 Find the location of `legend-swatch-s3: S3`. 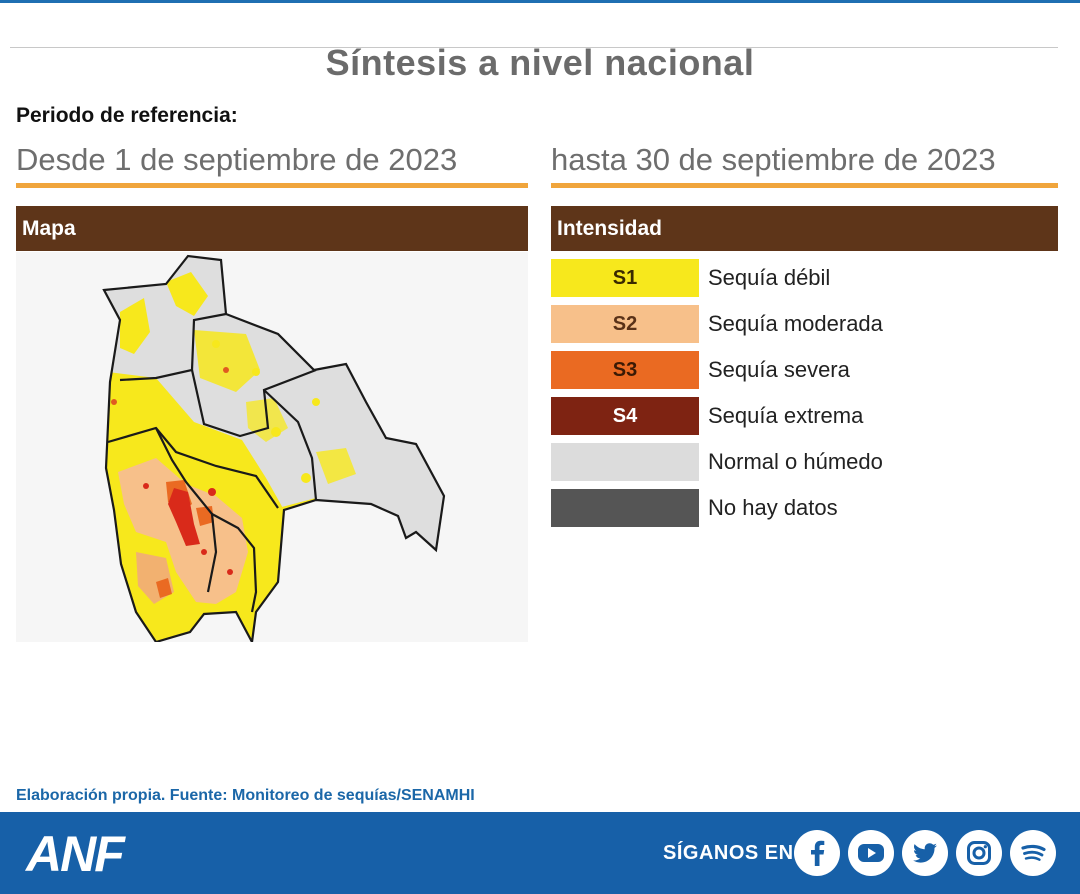

legend-swatch-s3: S3 is located at coordinates (625, 370).